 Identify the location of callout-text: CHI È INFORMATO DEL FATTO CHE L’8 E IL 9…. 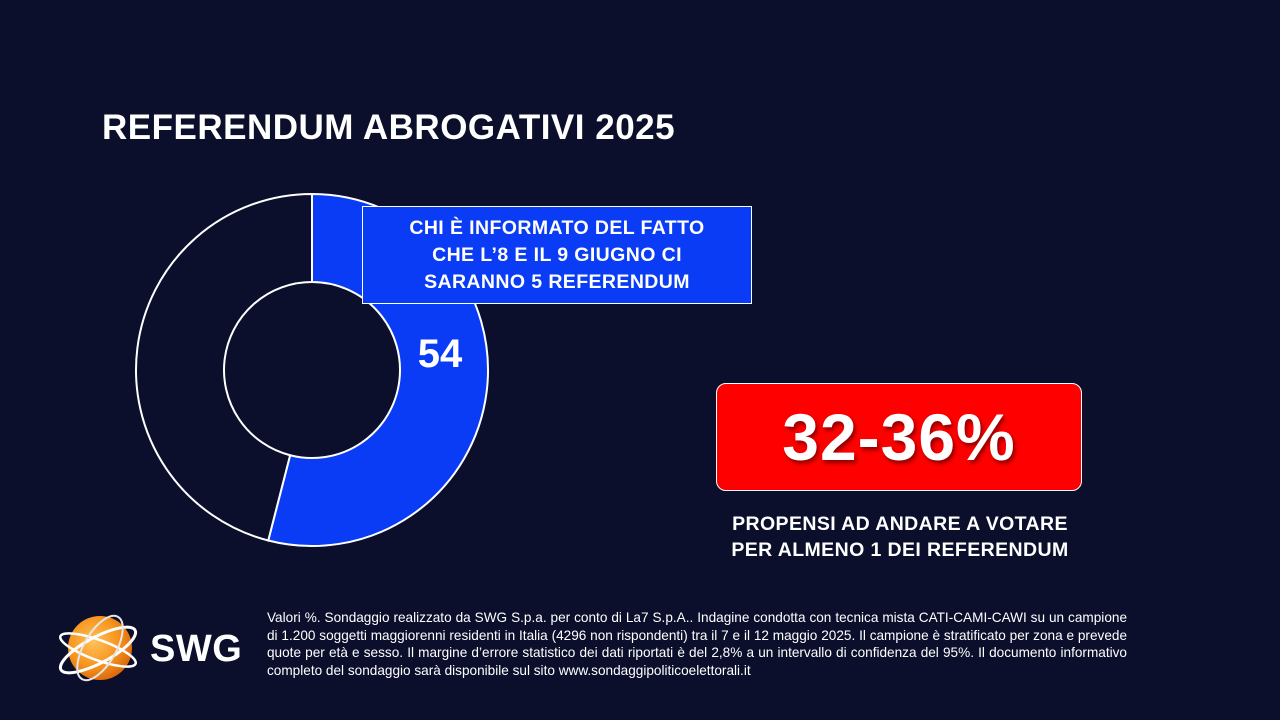
(556, 255).